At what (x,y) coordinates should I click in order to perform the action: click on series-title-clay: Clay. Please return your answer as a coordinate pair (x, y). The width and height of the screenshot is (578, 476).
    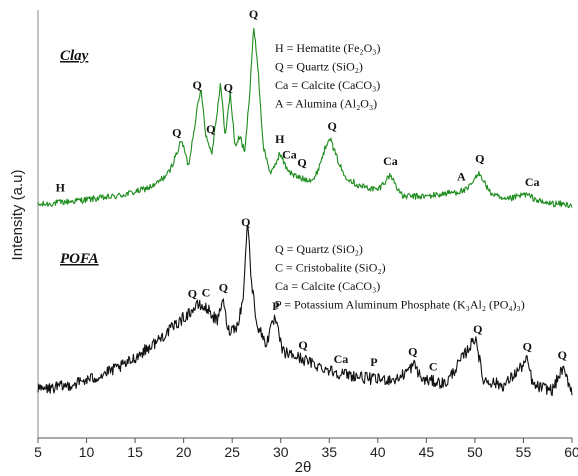
    Looking at the image, I should click on (74, 56).